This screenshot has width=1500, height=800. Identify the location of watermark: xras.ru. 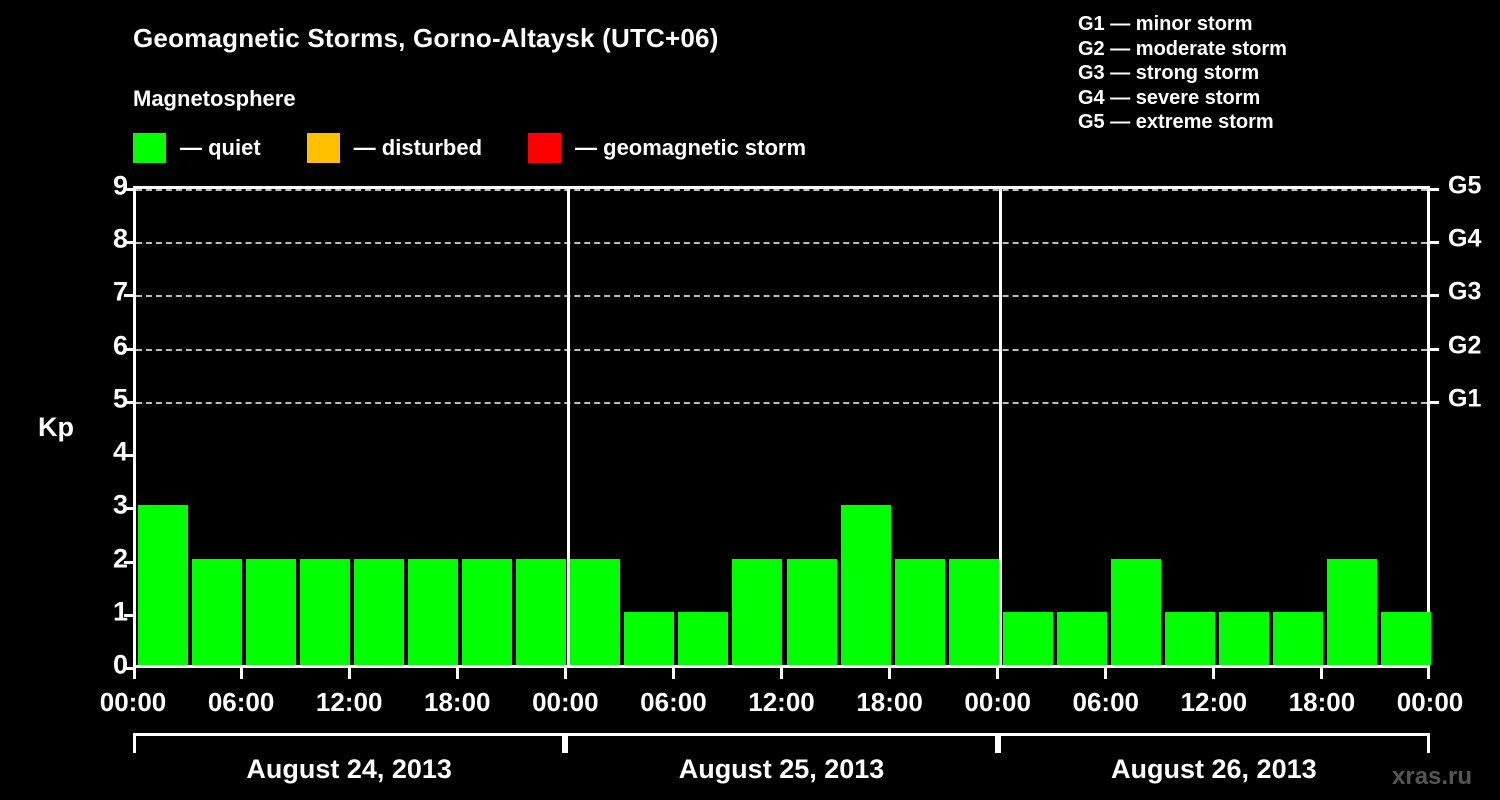
(1432, 776).